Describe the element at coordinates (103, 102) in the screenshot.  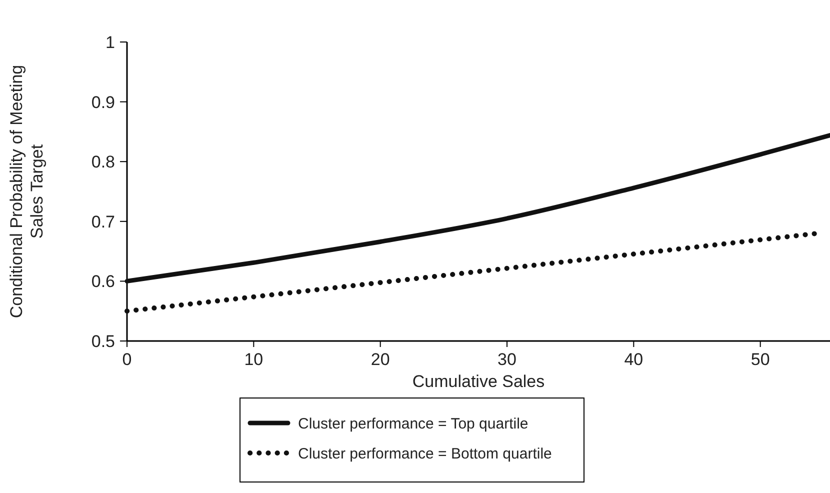
I see `y-tick-label: 0.9` at that location.